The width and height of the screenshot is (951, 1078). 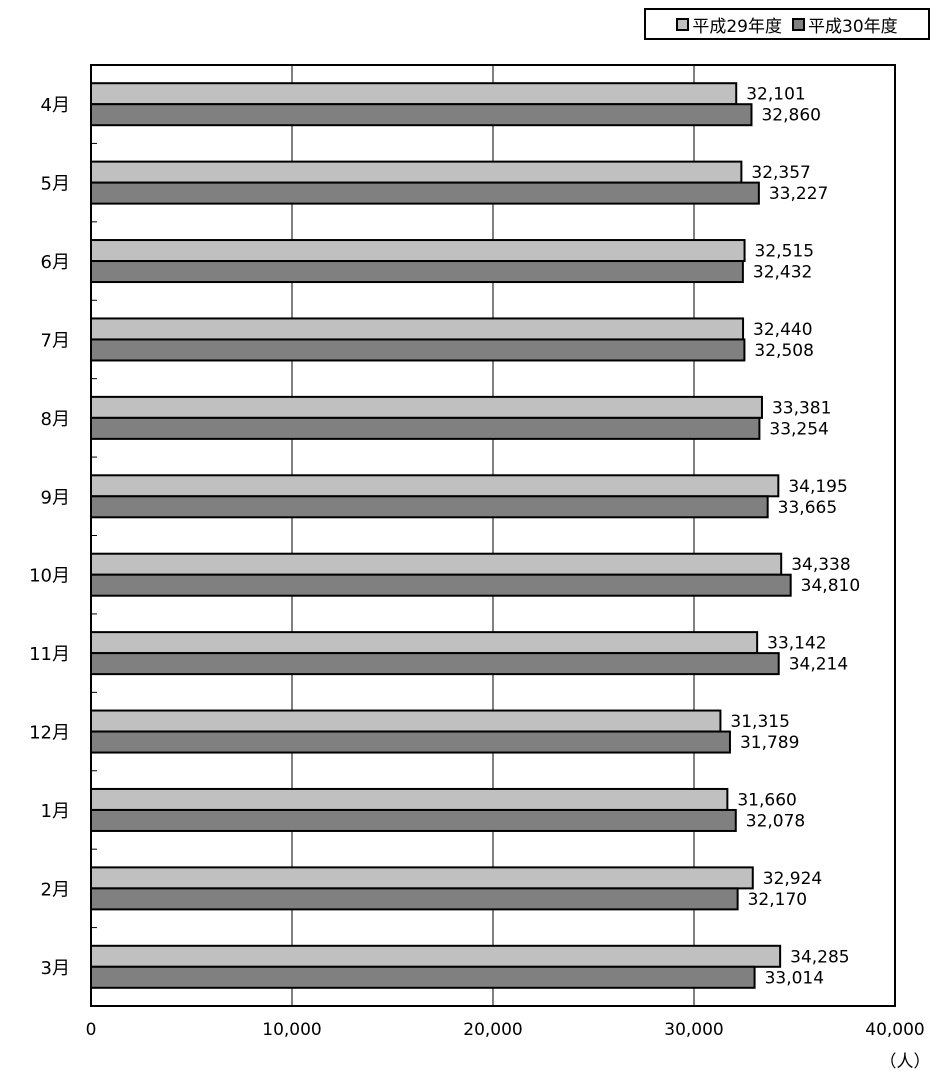 What do you see at coordinates (683, 24) in the screenshot?
I see `legend-swatch-h29` at bounding box center [683, 24].